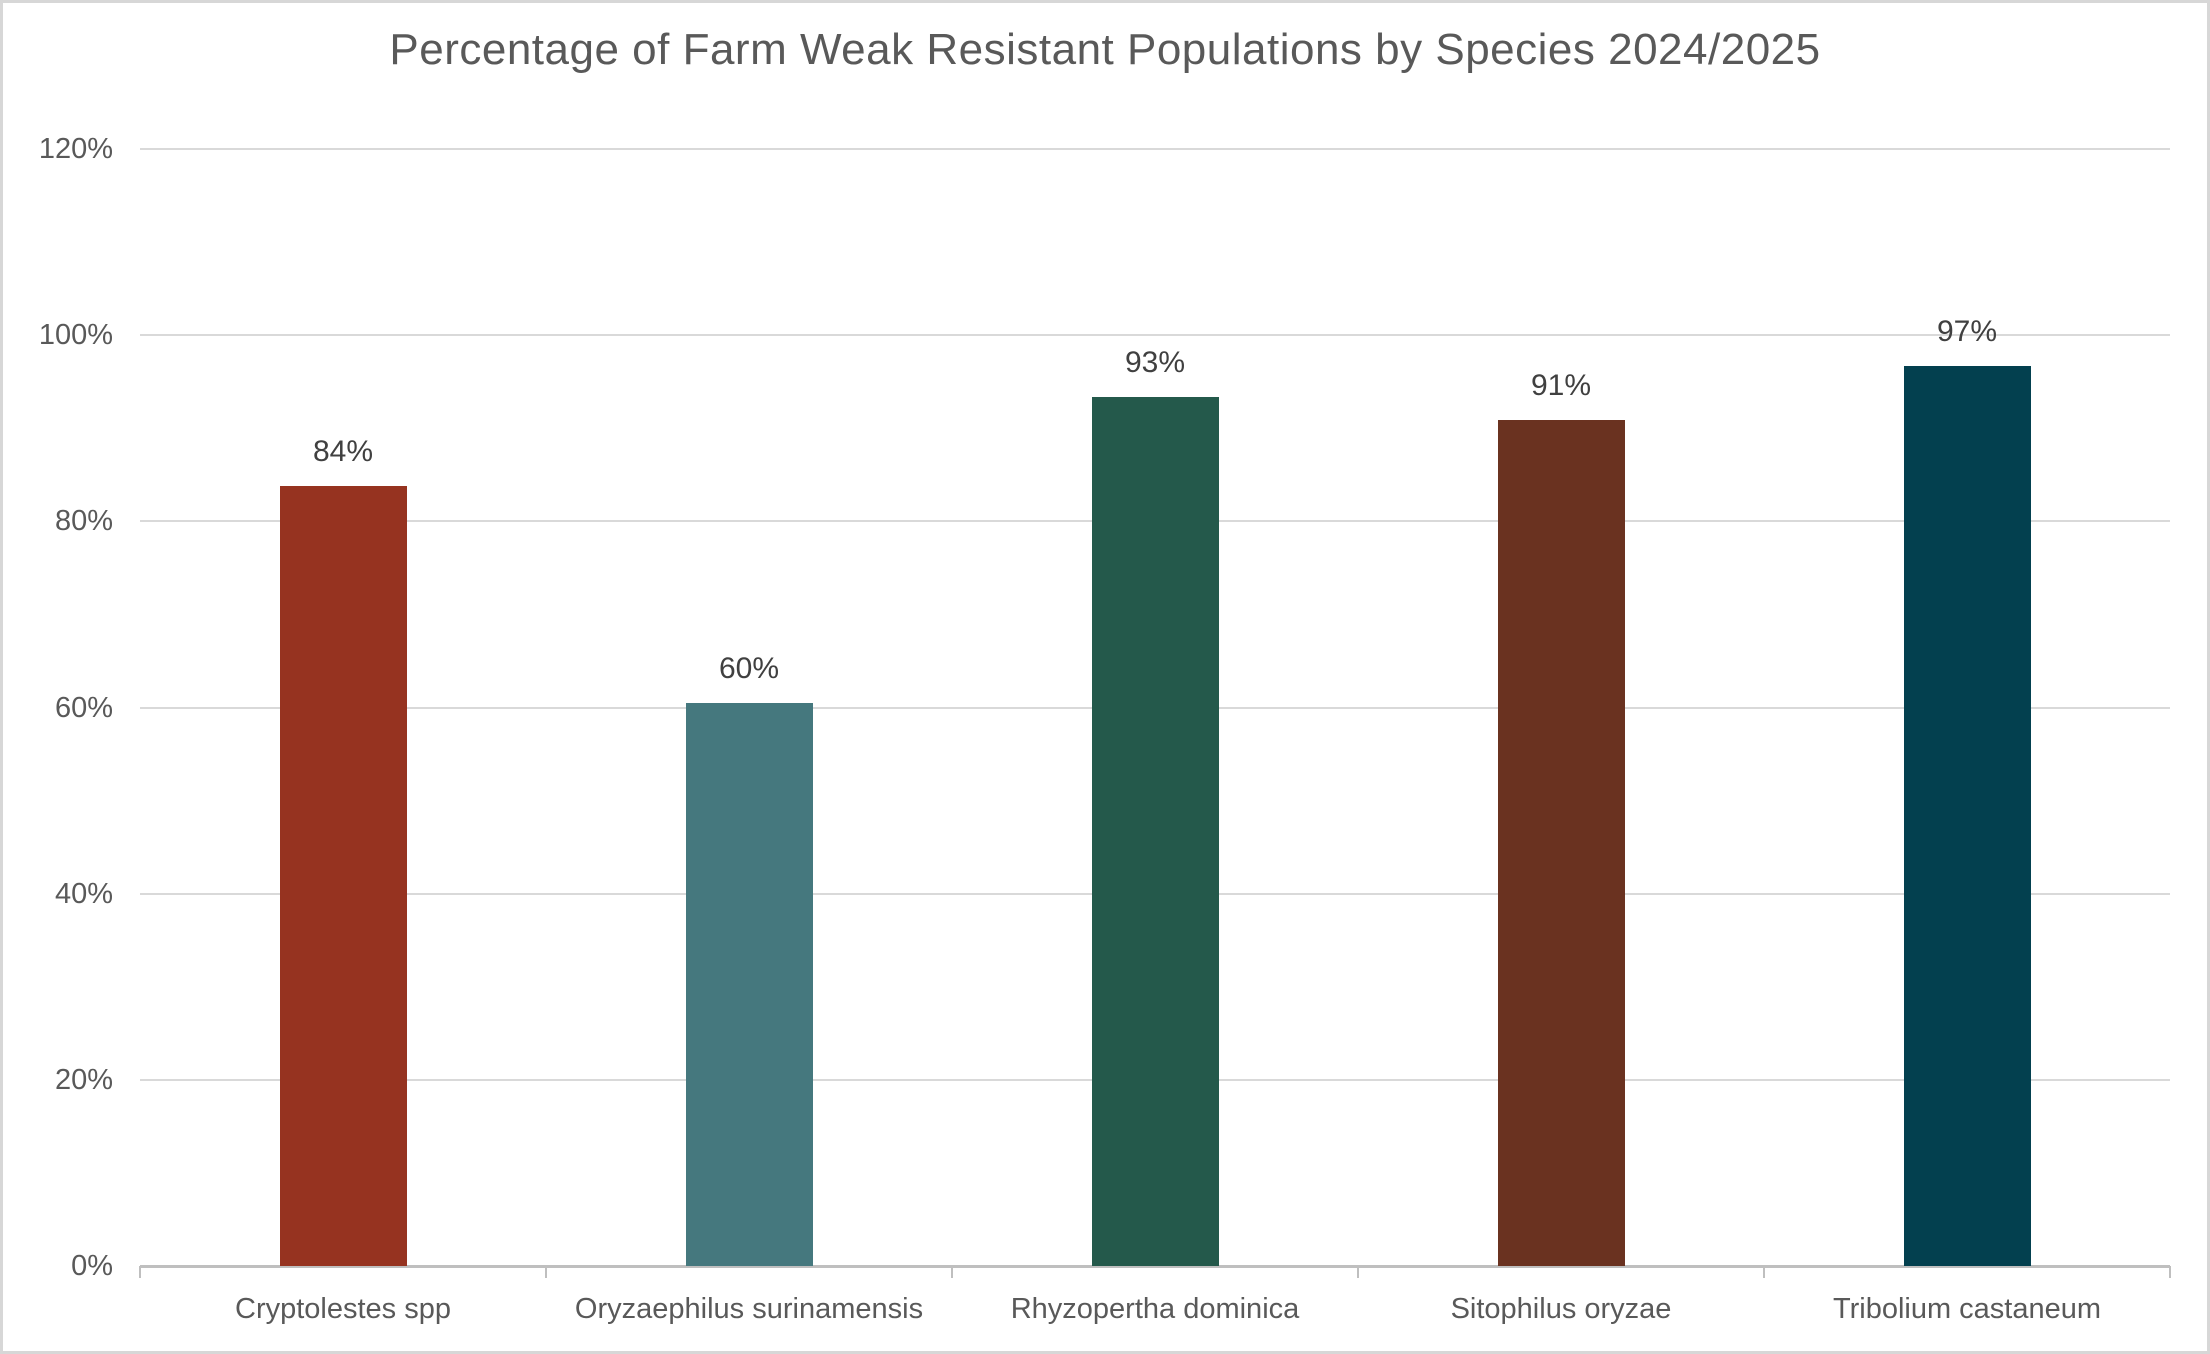 This screenshot has height=1354, width=2210. What do you see at coordinates (749, 984) in the screenshot?
I see `bar-oryzaephilus-surinamensis` at bounding box center [749, 984].